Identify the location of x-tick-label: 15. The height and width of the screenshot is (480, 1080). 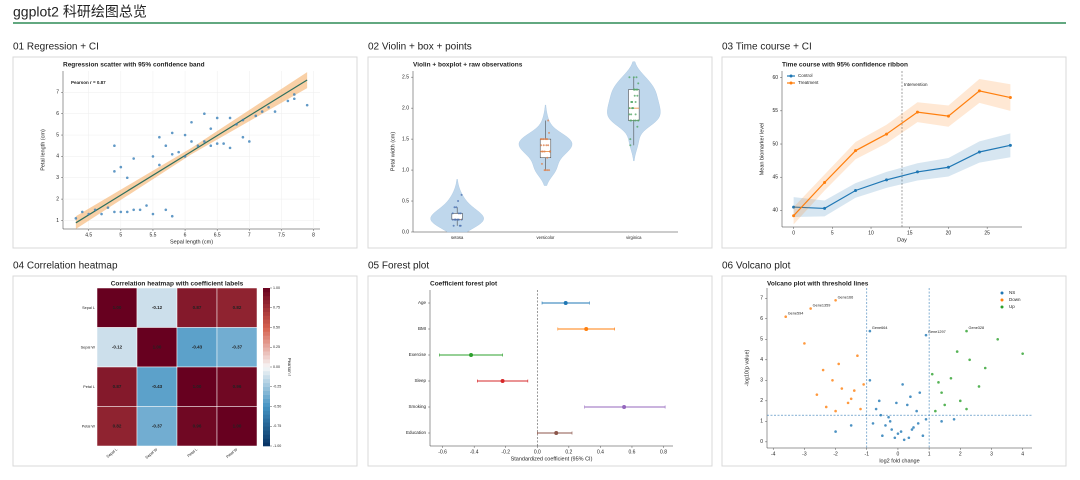
(910, 233).